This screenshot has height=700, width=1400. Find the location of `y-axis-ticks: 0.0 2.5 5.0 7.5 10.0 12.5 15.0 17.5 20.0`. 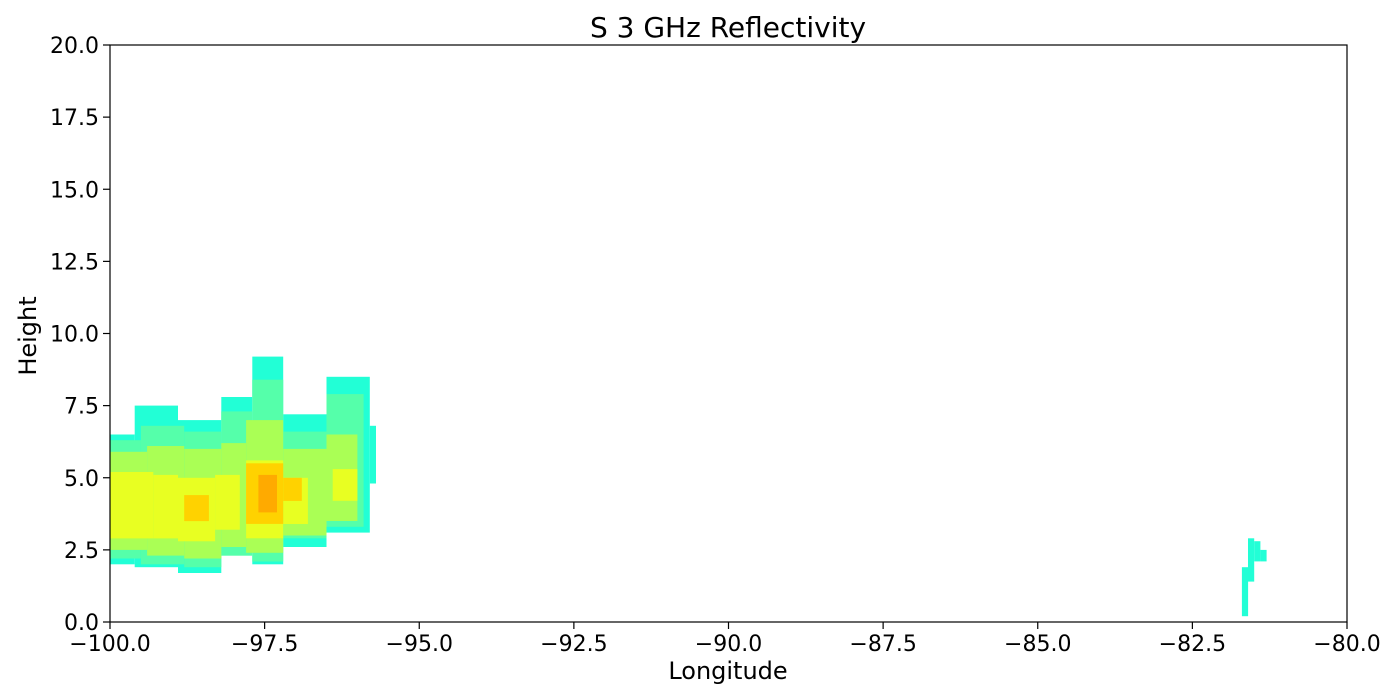

y-axis-ticks: 0.0 2.5 5.0 7.5 10.0 12.5 15.0 17.5 20.0 is located at coordinates (80, 335).